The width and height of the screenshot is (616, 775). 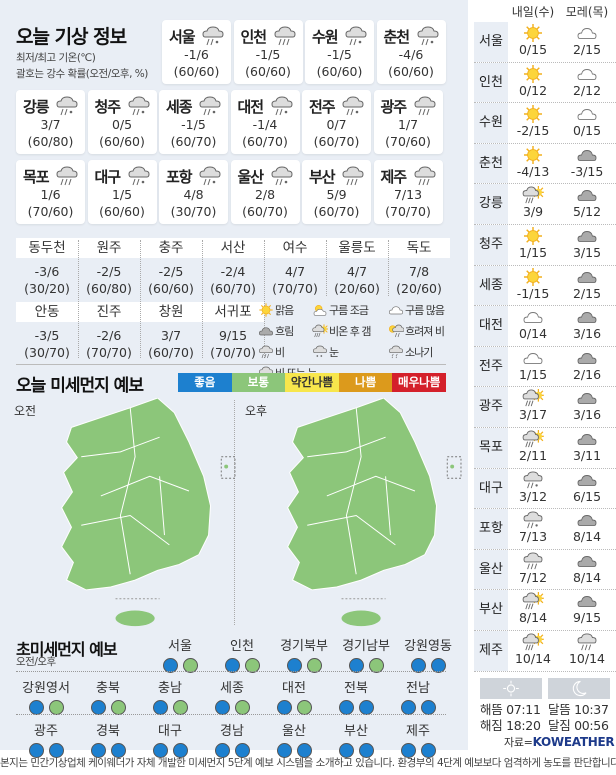 What do you see at coordinates (322, 107) in the screenshot?
I see `city-name: 전주` at bounding box center [322, 107].